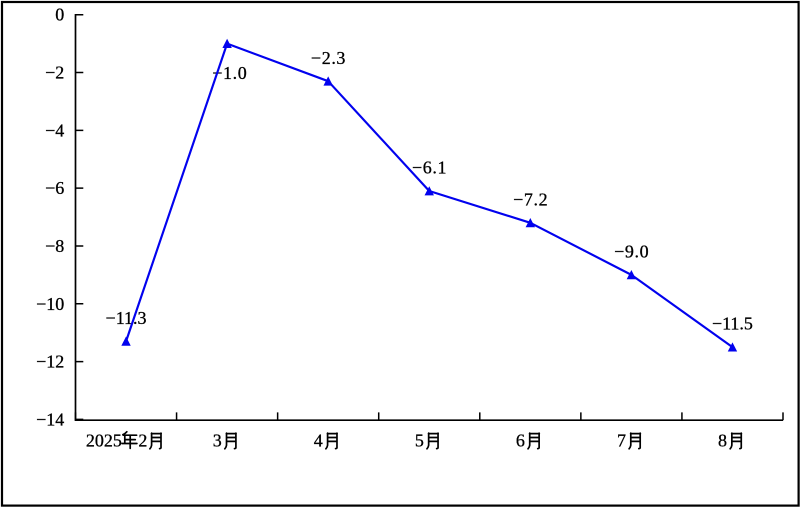  What do you see at coordinates (732, 324) in the screenshot?
I see `svg-text: −11.5` at bounding box center [732, 324].